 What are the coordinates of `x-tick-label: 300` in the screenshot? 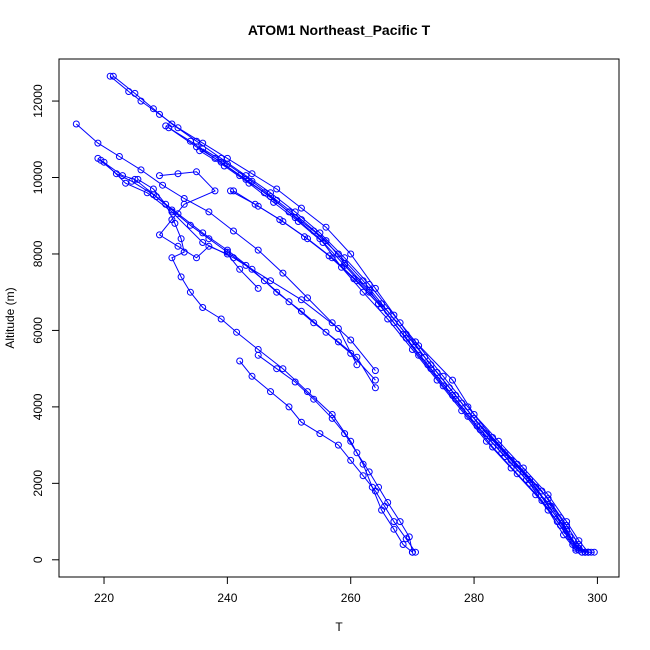 It's located at (597, 598).